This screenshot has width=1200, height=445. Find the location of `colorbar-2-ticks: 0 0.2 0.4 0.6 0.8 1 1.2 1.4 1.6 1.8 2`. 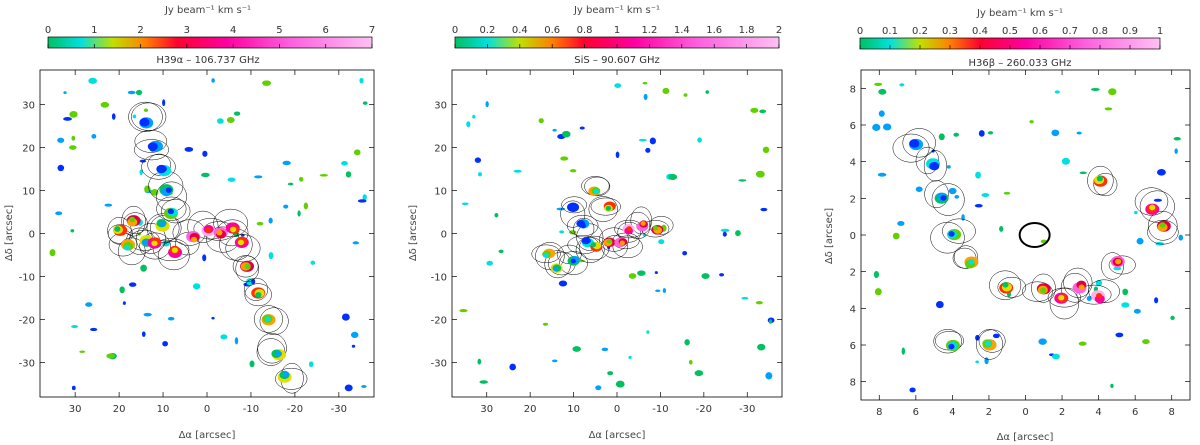

colorbar-2-ticks: 0 0.2 0.4 0.6 0.8 1 1.2 1.4 1.6 1.8 2 is located at coordinates (617, 36).